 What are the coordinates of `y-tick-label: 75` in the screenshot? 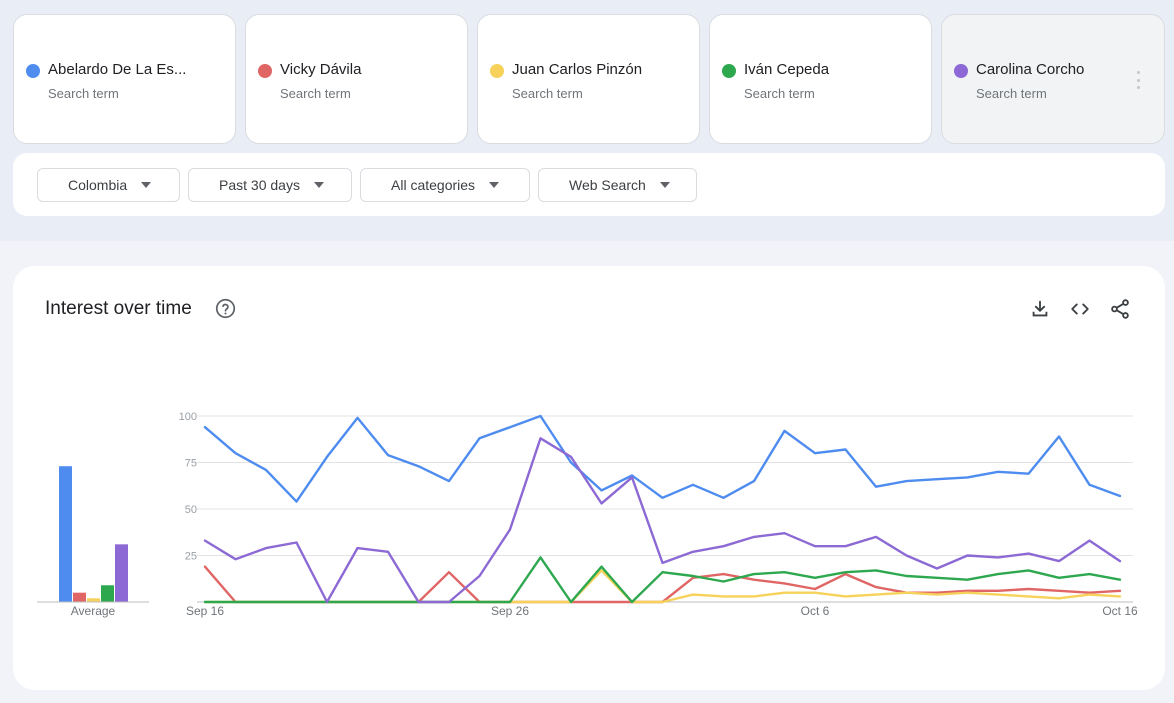 It's located at (191, 464).